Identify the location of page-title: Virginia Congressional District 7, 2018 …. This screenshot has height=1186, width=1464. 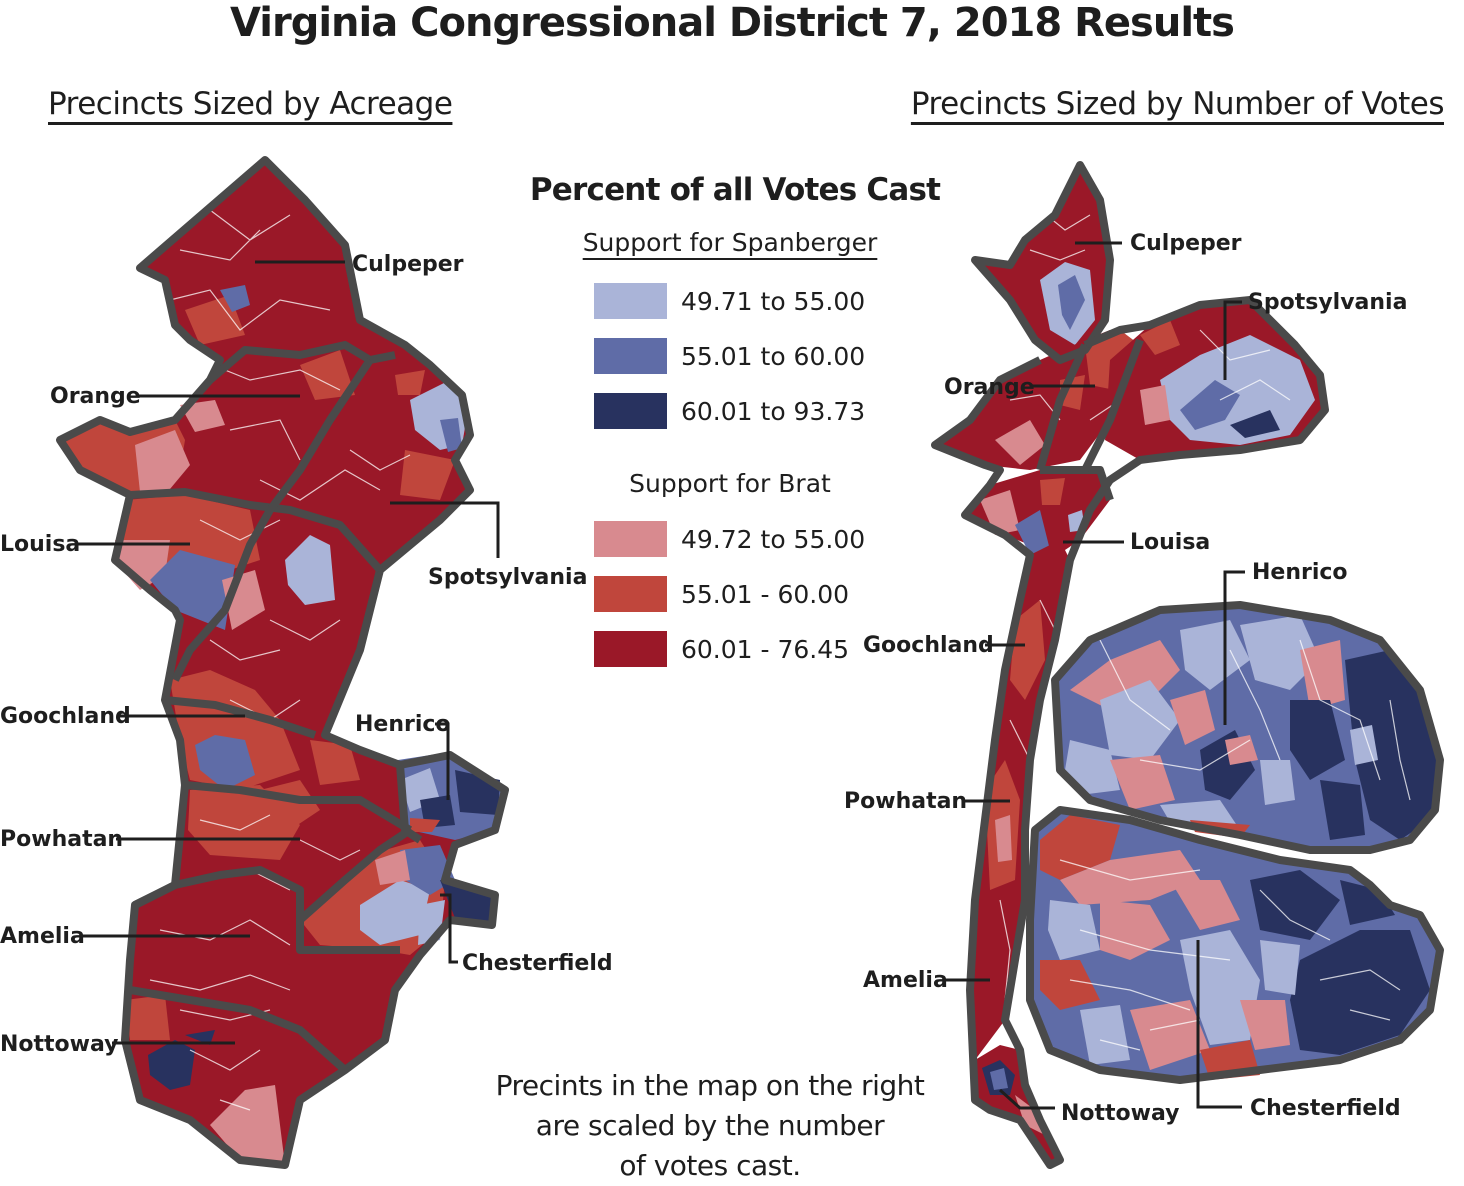
(732, 23).